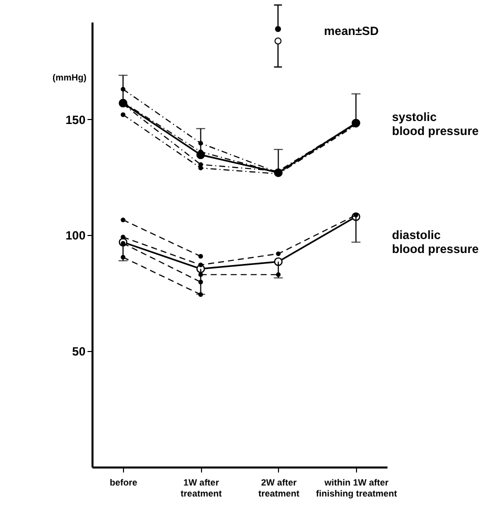 This screenshot has height=528, width=500. What do you see at coordinates (201, 488) in the screenshot?
I see `x-tick-label: 1W after treatment` at bounding box center [201, 488].